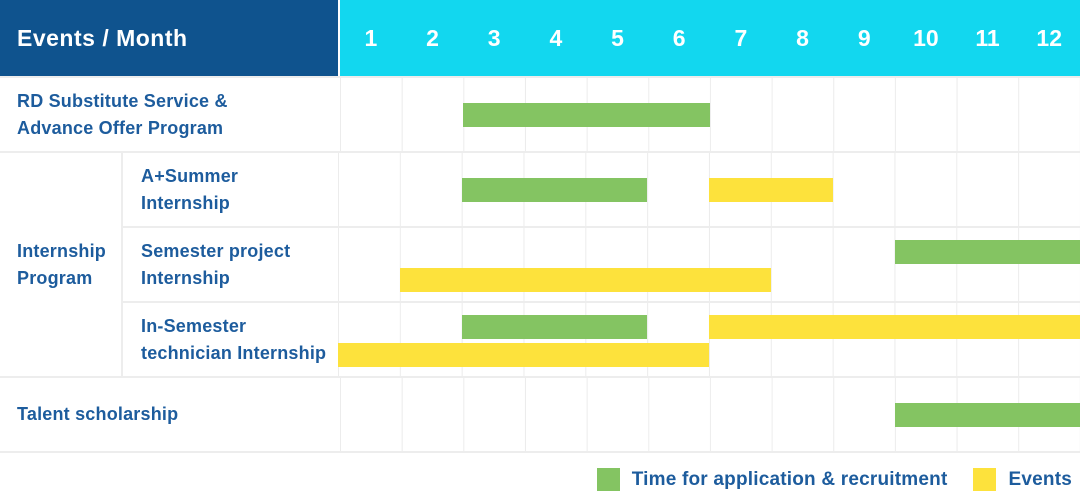  I want to click on group-label-line: Internship, so click(62, 251).